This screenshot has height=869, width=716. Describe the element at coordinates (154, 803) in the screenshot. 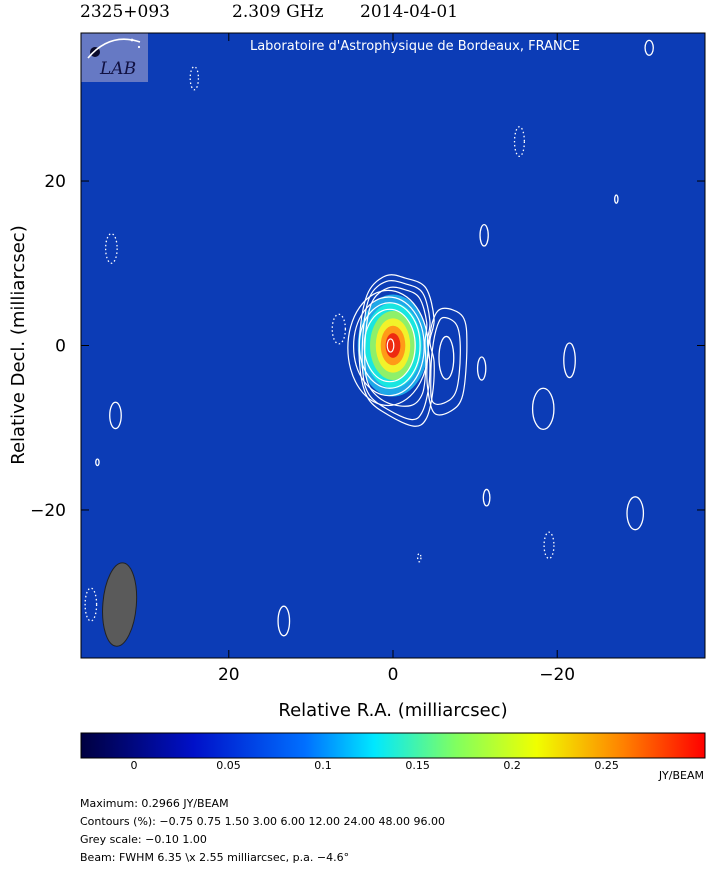

I see `footer-maximum: Maximum: 0.2966 JY/BEAM` at that location.